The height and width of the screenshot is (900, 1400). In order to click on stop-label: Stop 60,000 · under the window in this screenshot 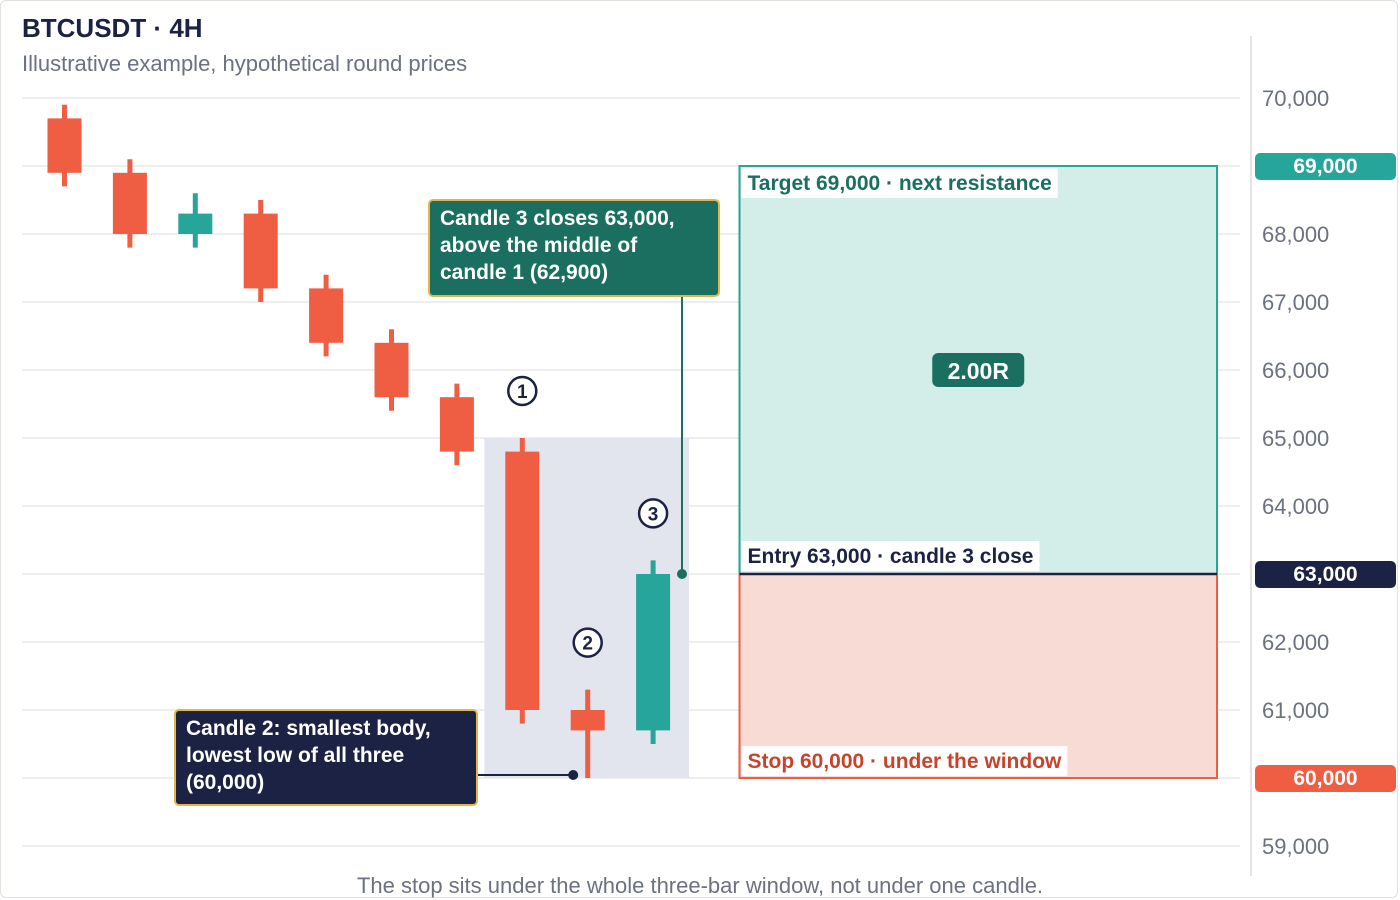, I will do `click(905, 761)`.